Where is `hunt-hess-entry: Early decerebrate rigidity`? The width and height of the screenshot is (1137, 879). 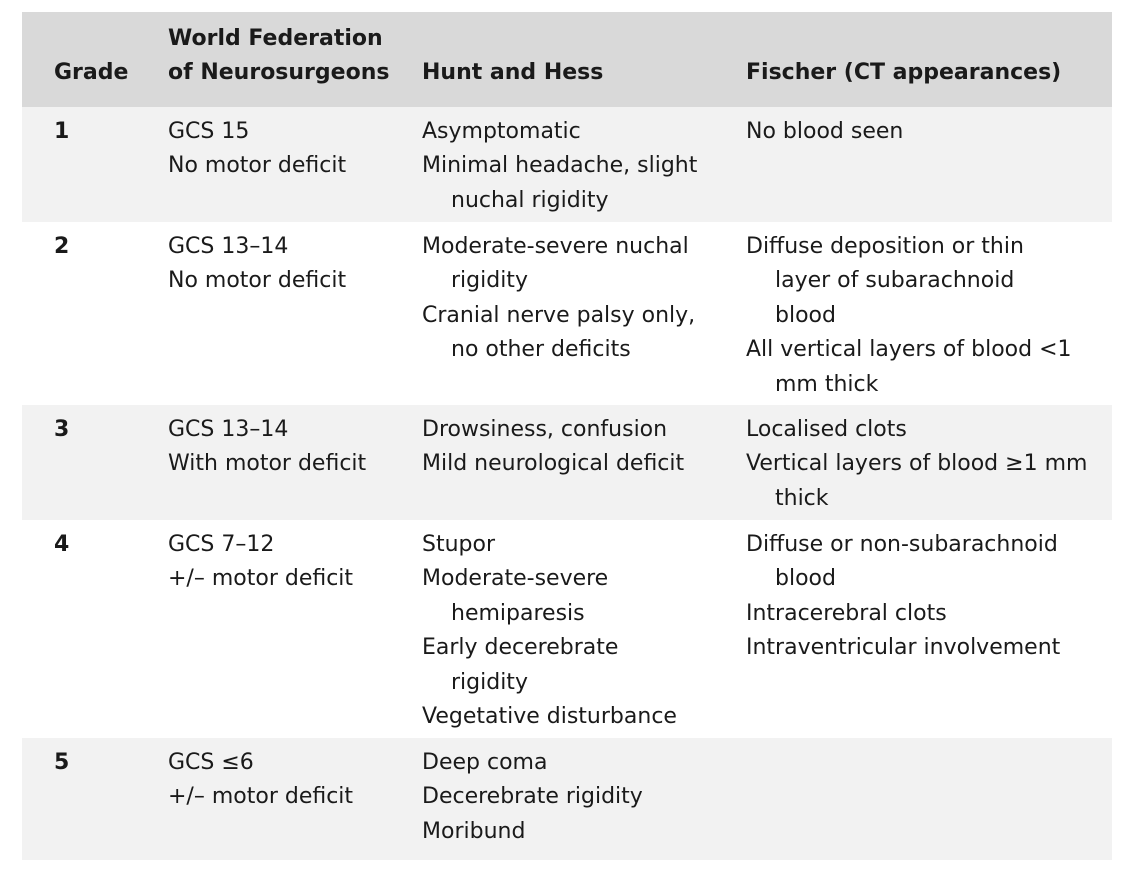
hunt-hess-entry: Early decerebrate rigidity is located at coordinates (520, 665).